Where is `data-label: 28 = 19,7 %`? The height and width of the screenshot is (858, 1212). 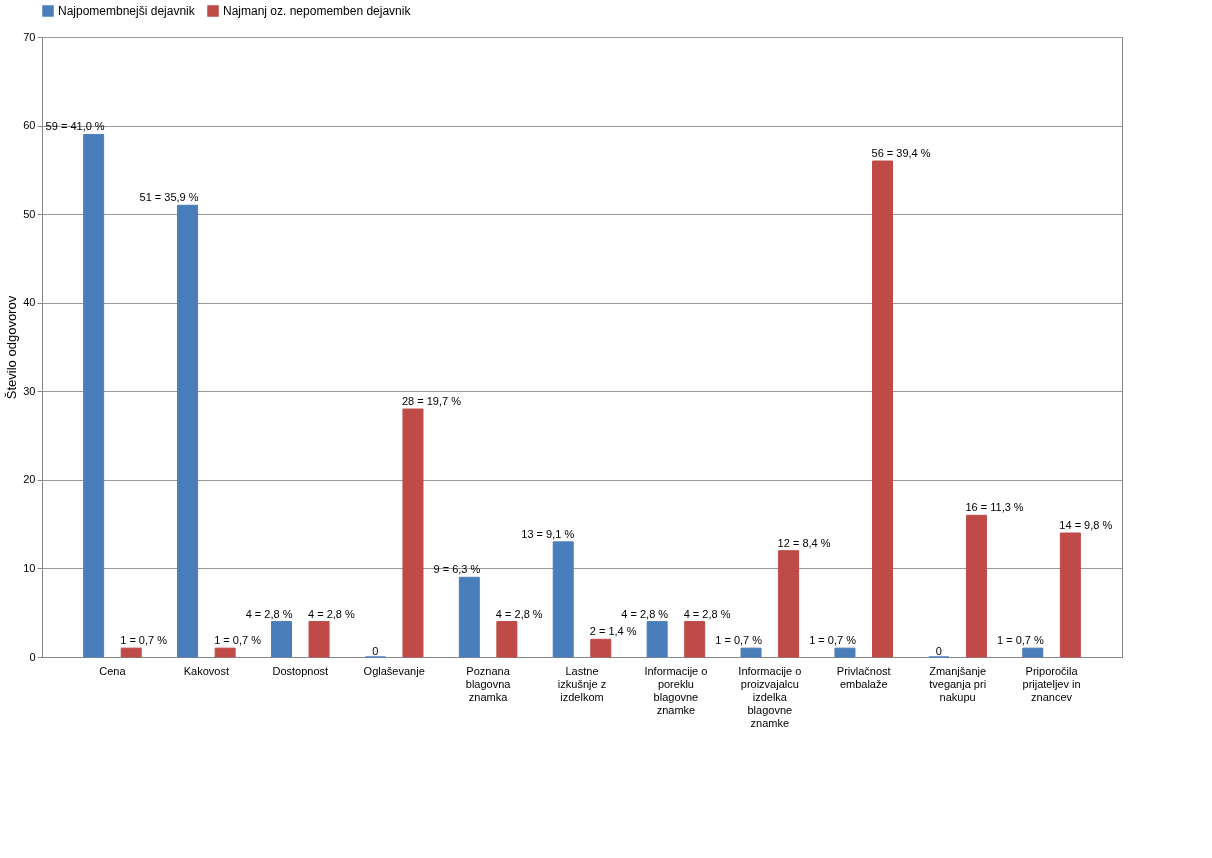
data-label: 28 = 19,7 % is located at coordinates (431, 401).